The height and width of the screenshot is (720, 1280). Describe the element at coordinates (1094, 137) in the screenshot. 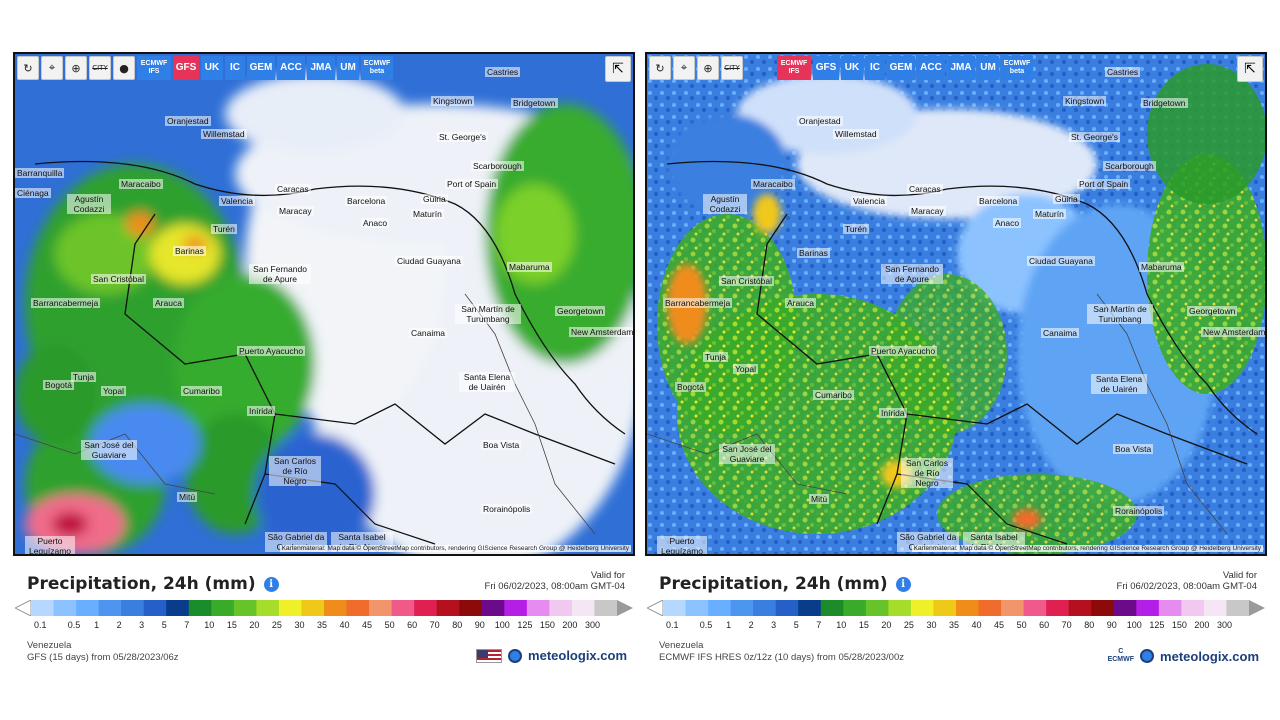

I see `city-label: St. George's` at that location.